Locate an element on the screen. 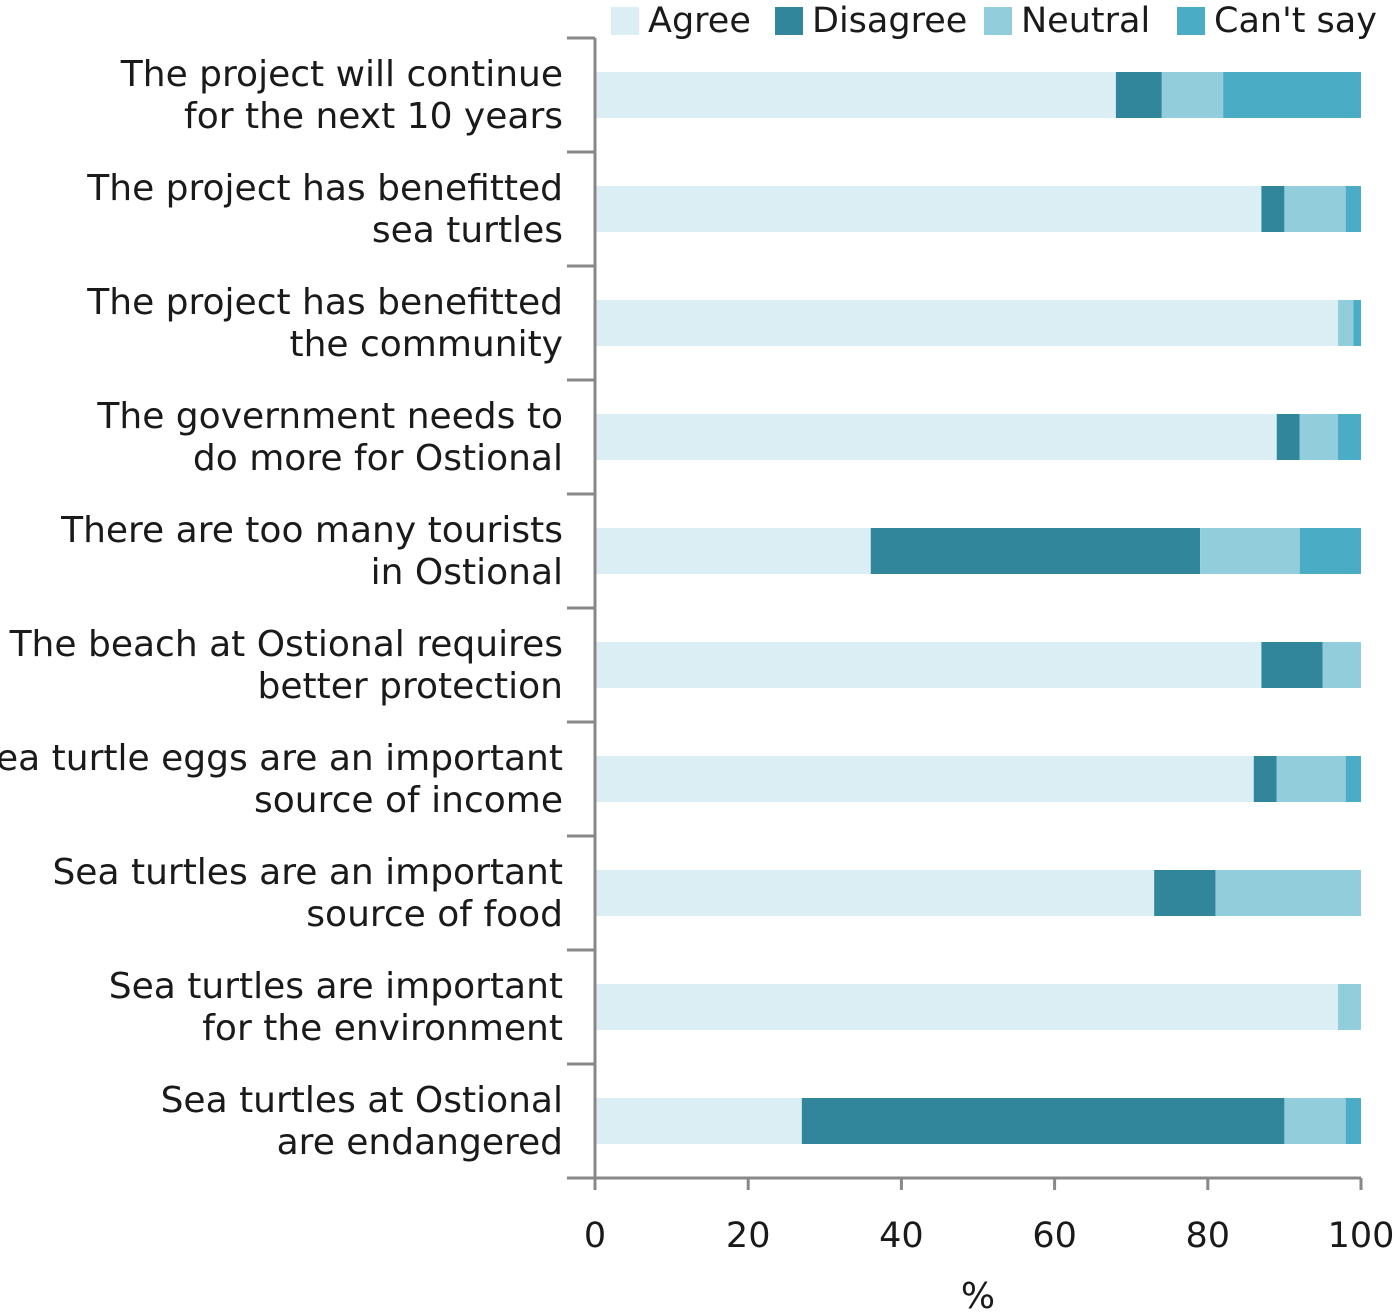  category-label-9-line-0: Sea turtles at Ostional is located at coordinates (362, 1100).